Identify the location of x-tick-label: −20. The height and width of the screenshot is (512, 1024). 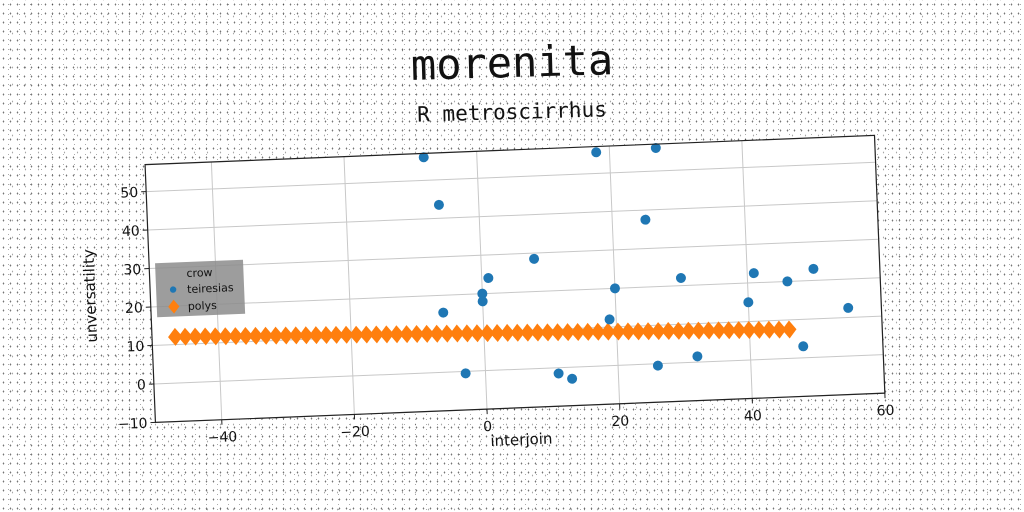
(355, 432).